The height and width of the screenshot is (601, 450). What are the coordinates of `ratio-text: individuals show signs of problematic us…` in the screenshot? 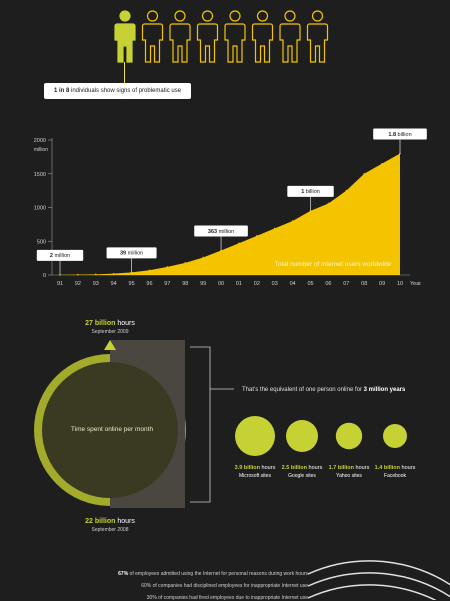 It's located at (125, 91).